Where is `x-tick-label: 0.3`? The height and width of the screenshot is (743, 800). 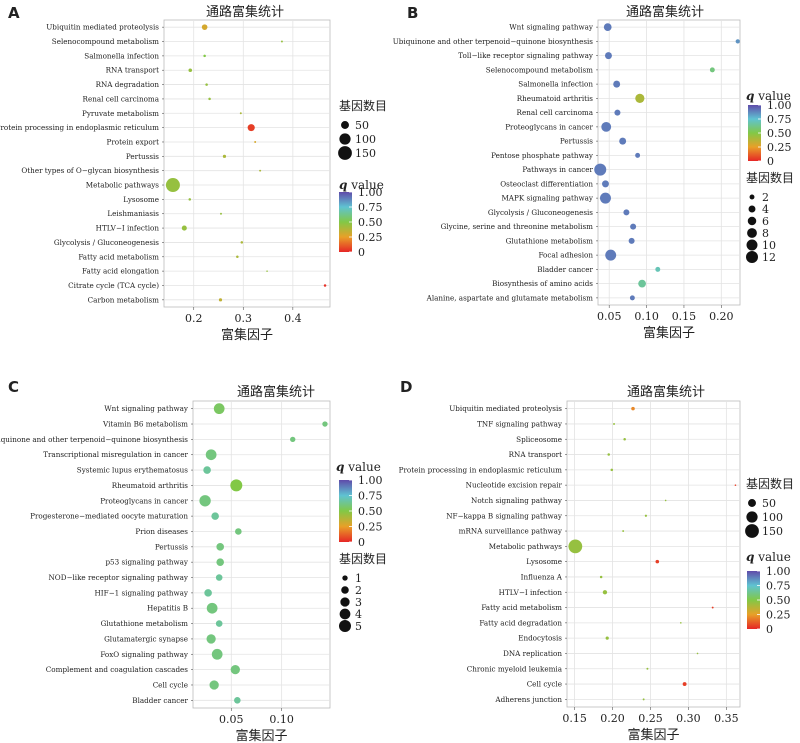
x-tick-label: 0.3 is located at coordinates (244, 318).